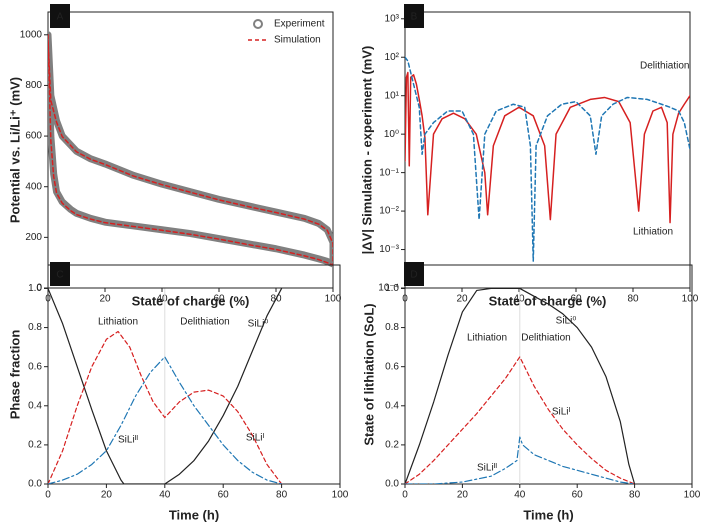 The width and height of the screenshot is (706, 528). What do you see at coordinates (368, 374) in the screenshot?
I see `y-axis-label: State of lithiation (SoL)` at bounding box center [368, 374].